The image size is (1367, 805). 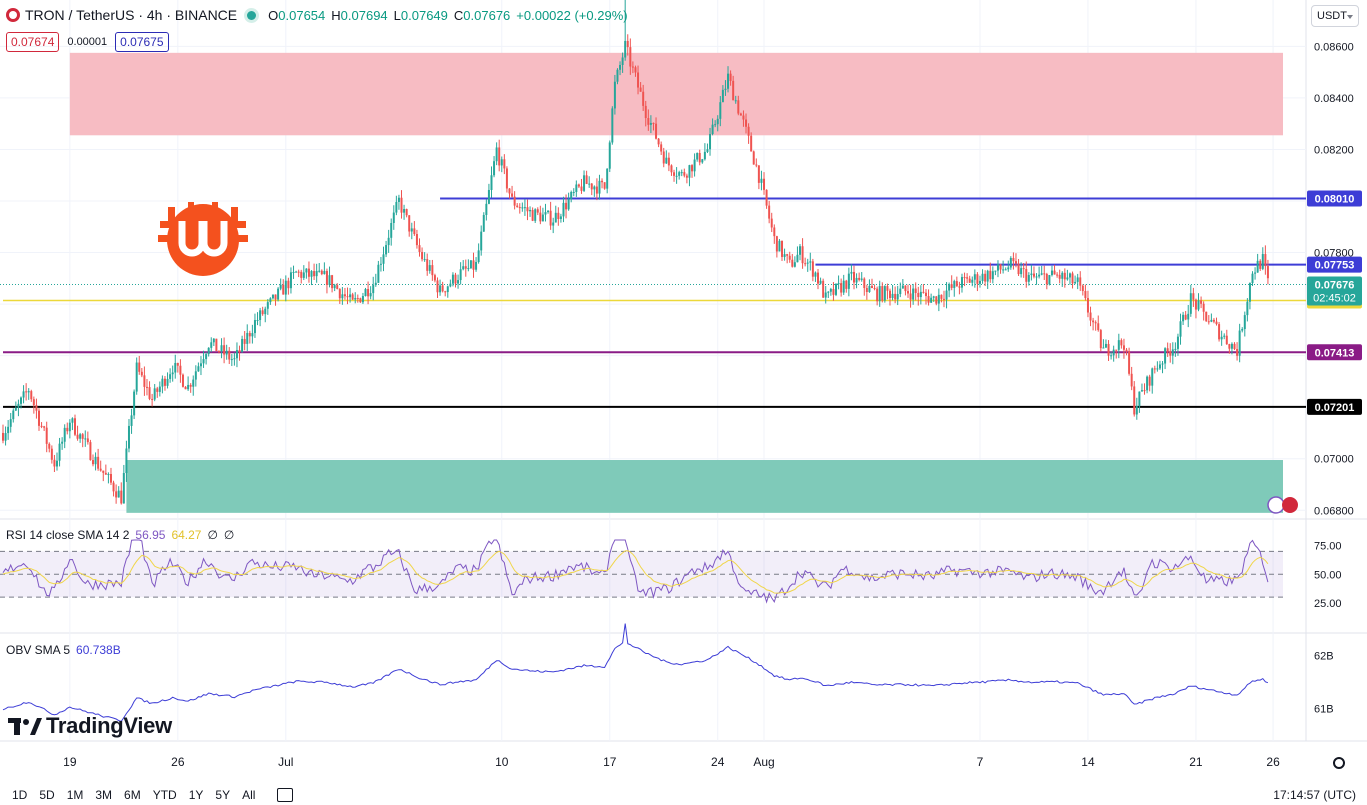 What do you see at coordinates (196, 794) in the screenshot?
I see `range-1y: 1Y` at bounding box center [196, 794].